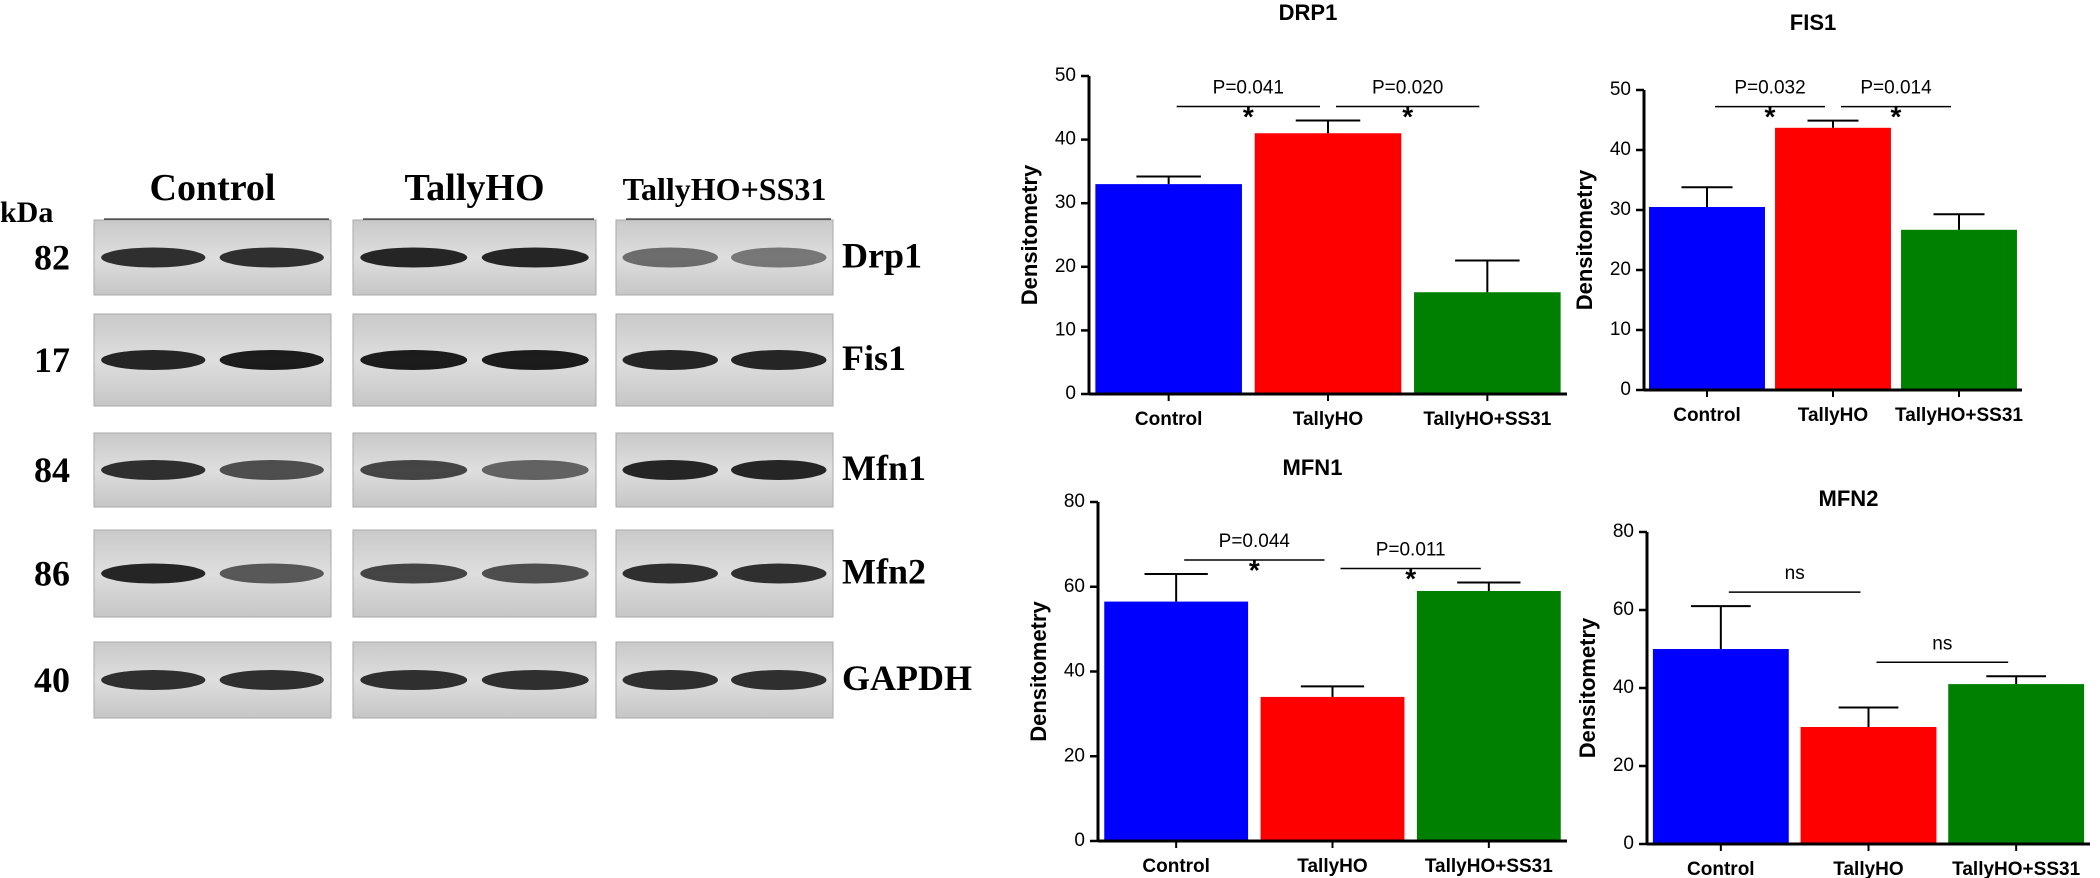  Describe the element at coordinates (26, 212) in the screenshot. I see `unit-label: kDa` at that location.